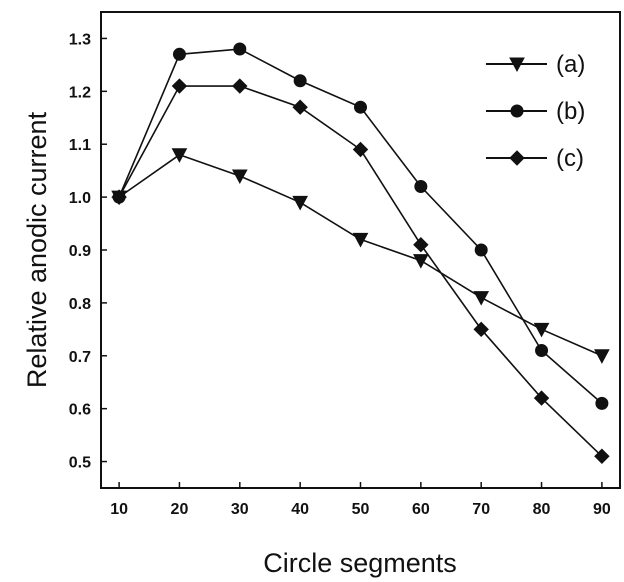  What do you see at coordinates (80, 198) in the screenshot?
I see `y-tick-label: 1.0` at bounding box center [80, 198].